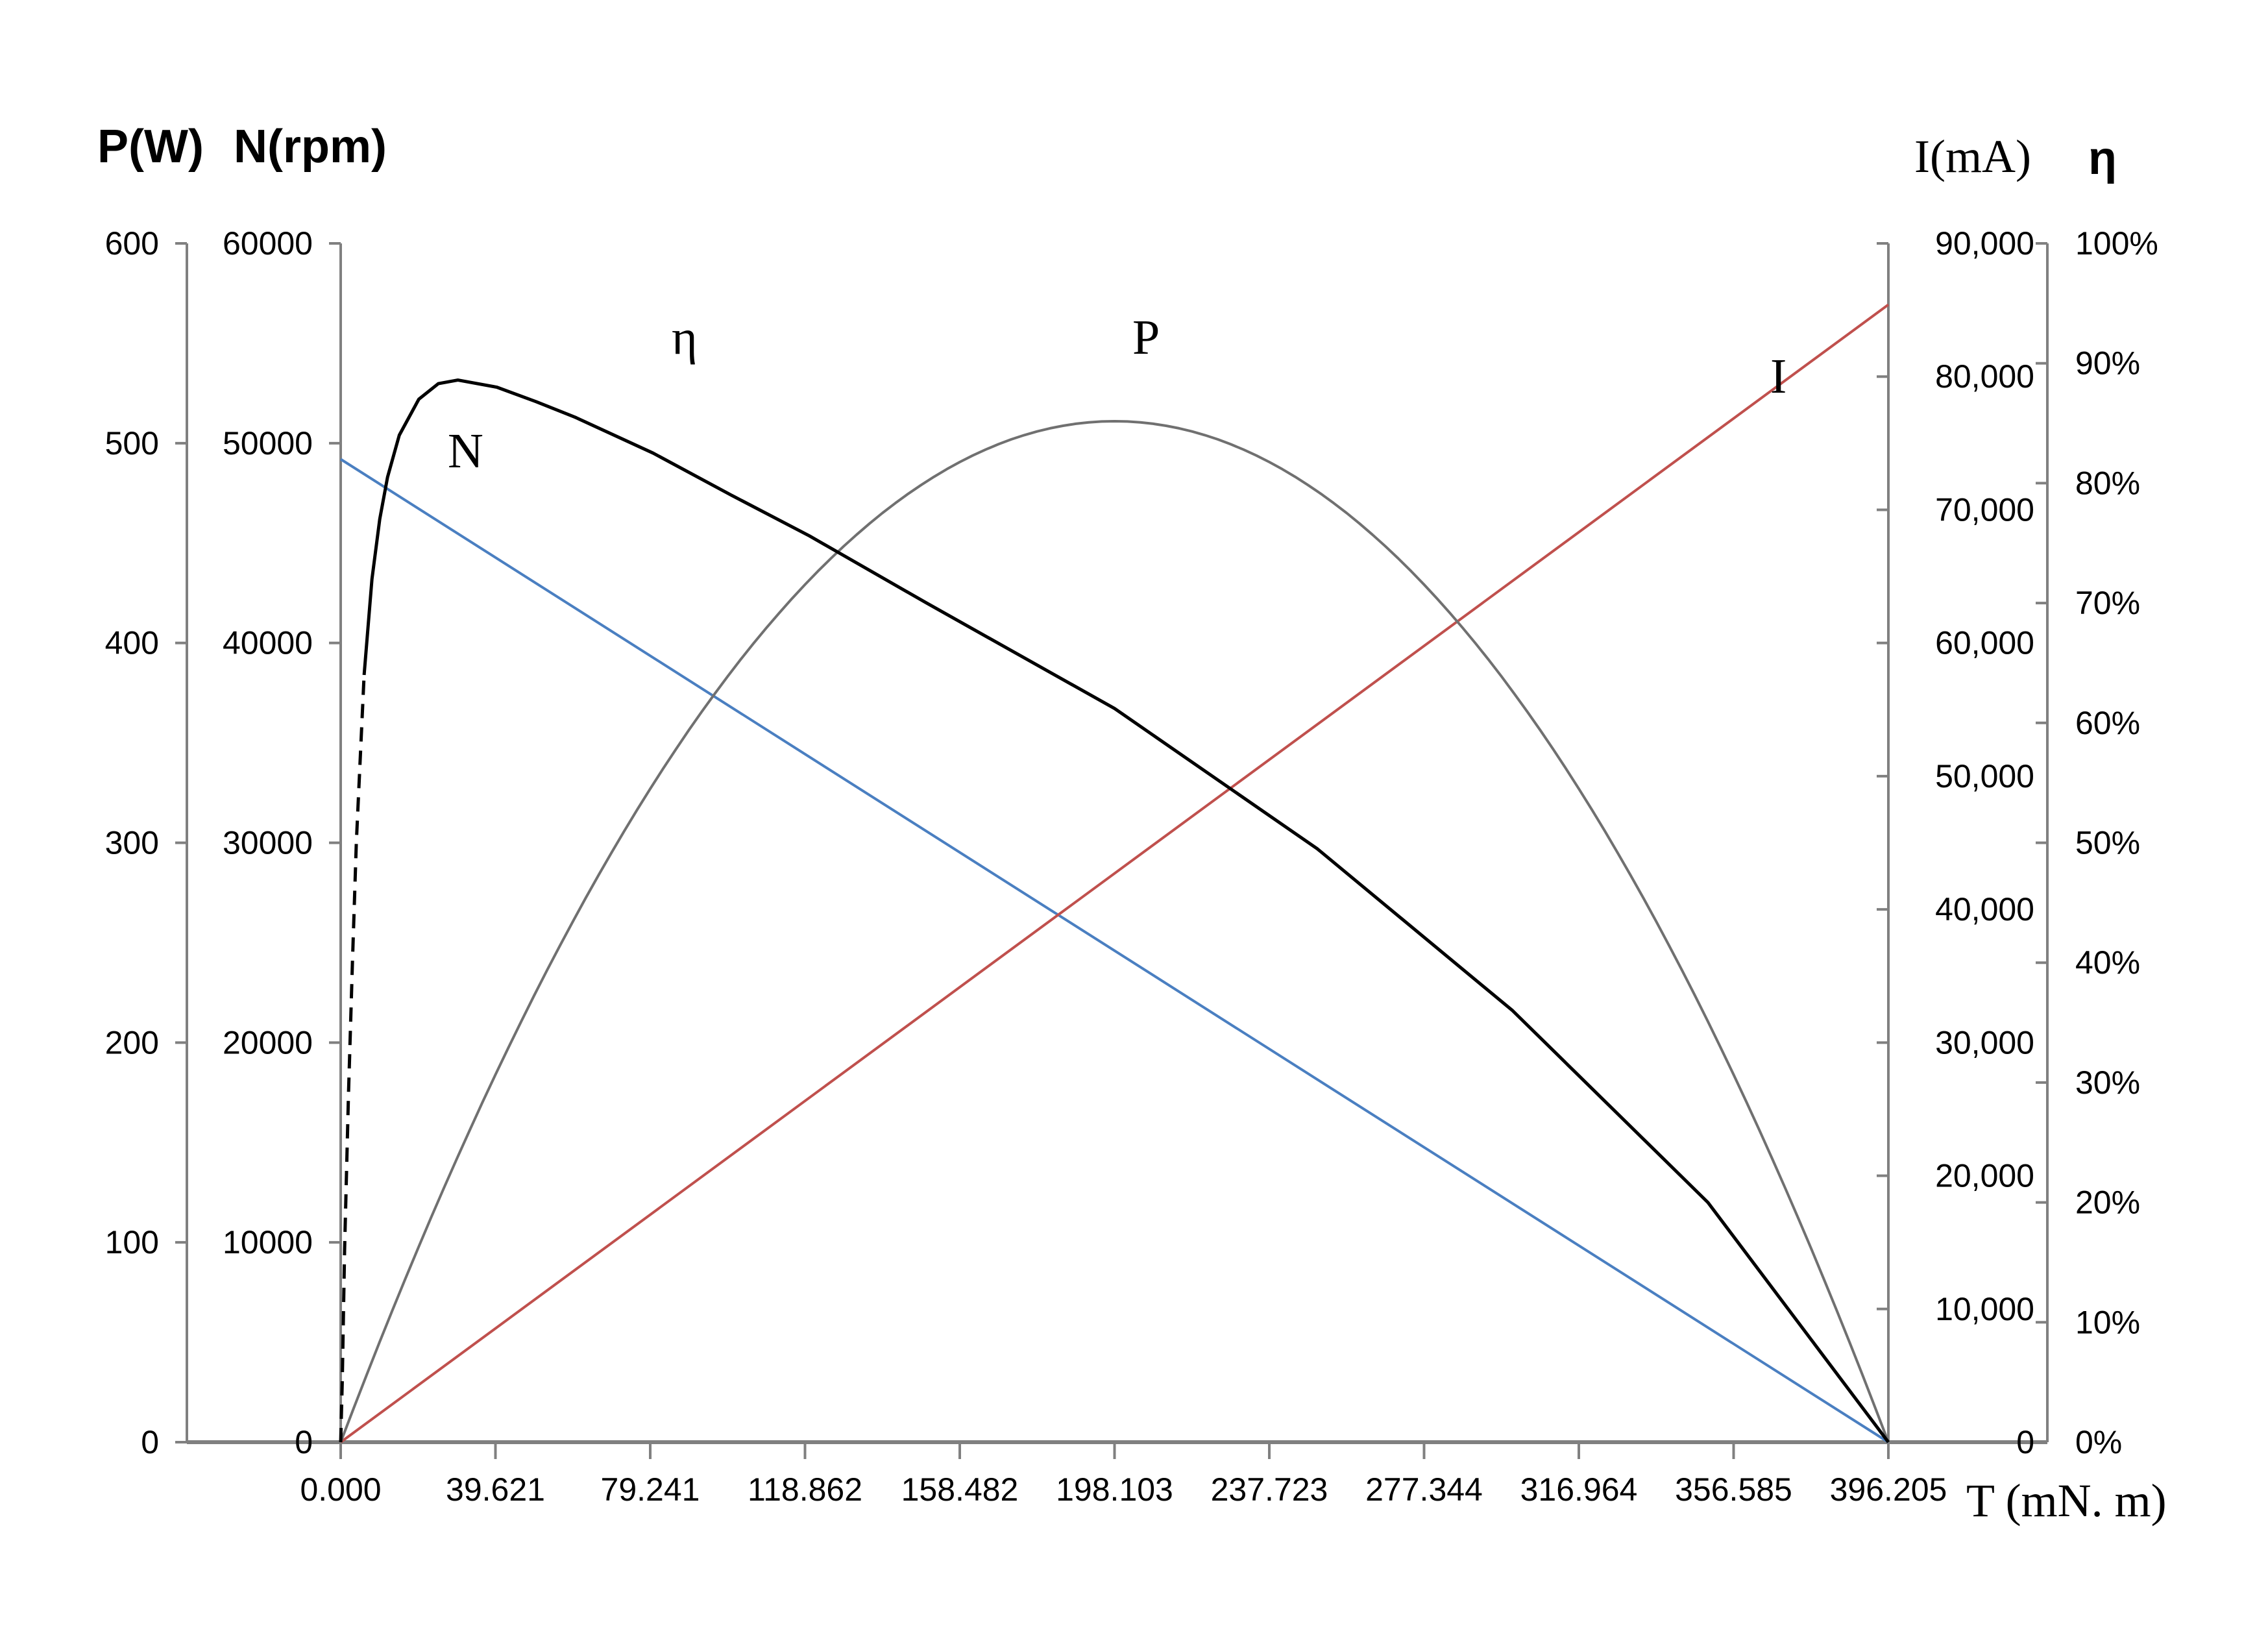  What do you see at coordinates (340, 1489) in the screenshot?
I see `x-tick-label: 0.000` at bounding box center [340, 1489].